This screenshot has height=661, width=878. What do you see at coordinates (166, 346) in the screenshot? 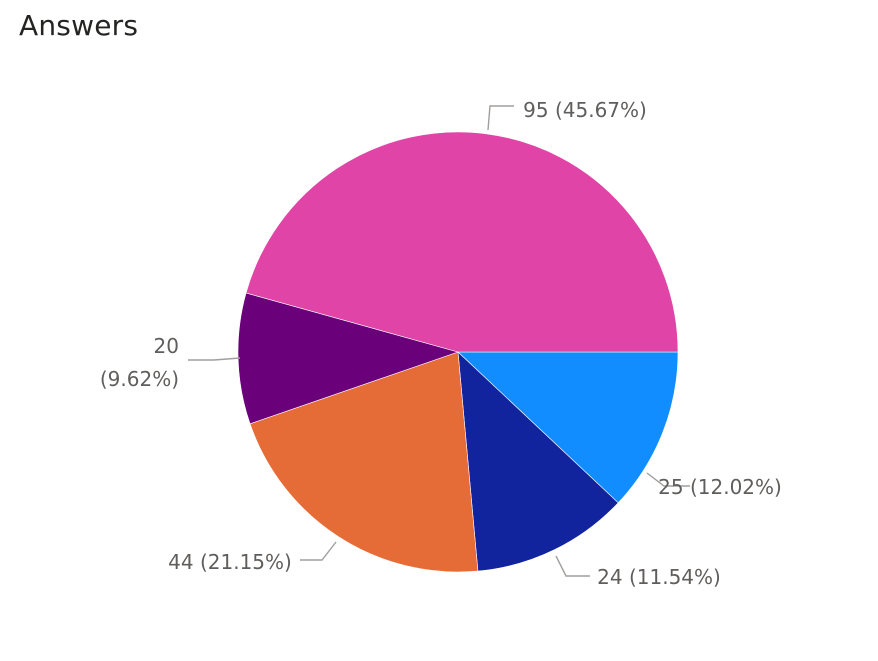
I see `data-label-slice-4-value: 20` at bounding box center [166, 346].